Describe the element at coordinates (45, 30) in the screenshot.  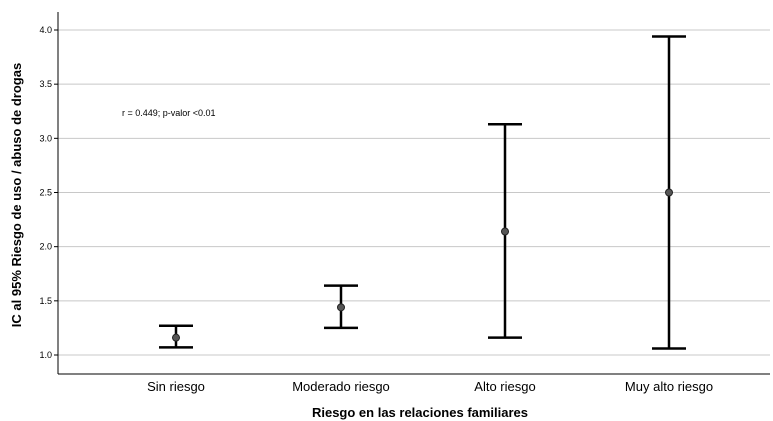
I see `y-tick-label: 4.0` at that location.